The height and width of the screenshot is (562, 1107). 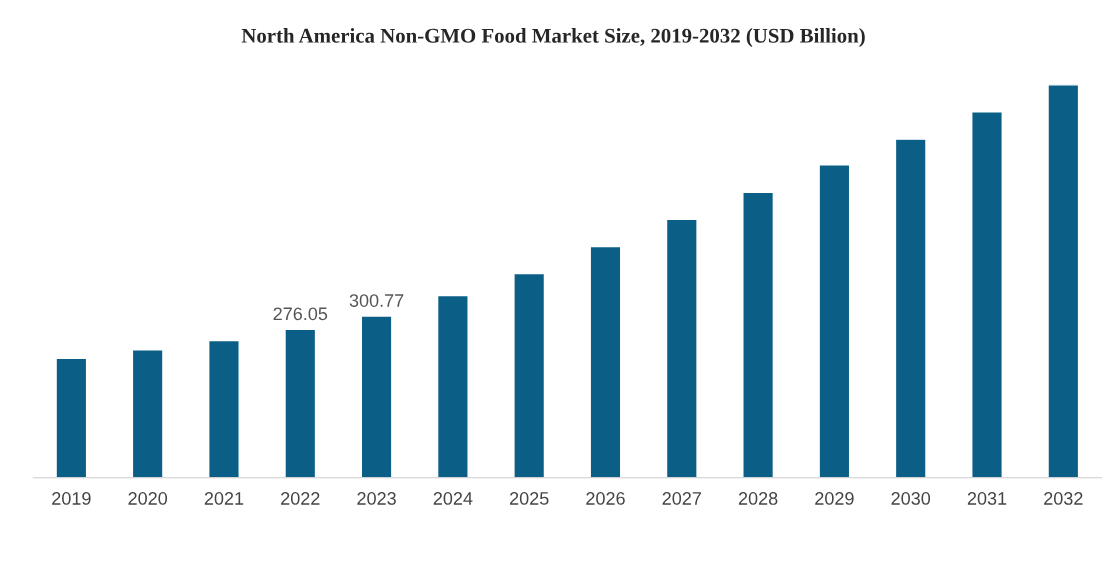 I want to click on x-tick-label: 2022, so click(x=300, y=498).